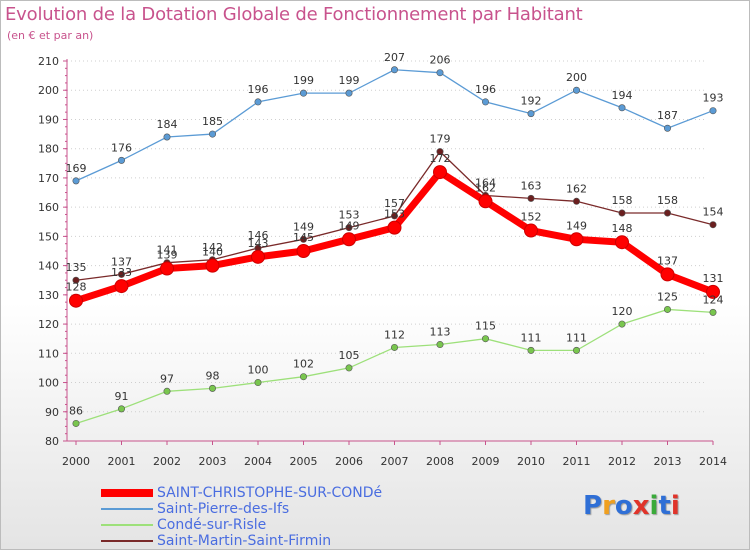 Image resolution: width=750 pixels, height=550 pixels. I want to click on x-tick-label: 2011, so click(577, 461).